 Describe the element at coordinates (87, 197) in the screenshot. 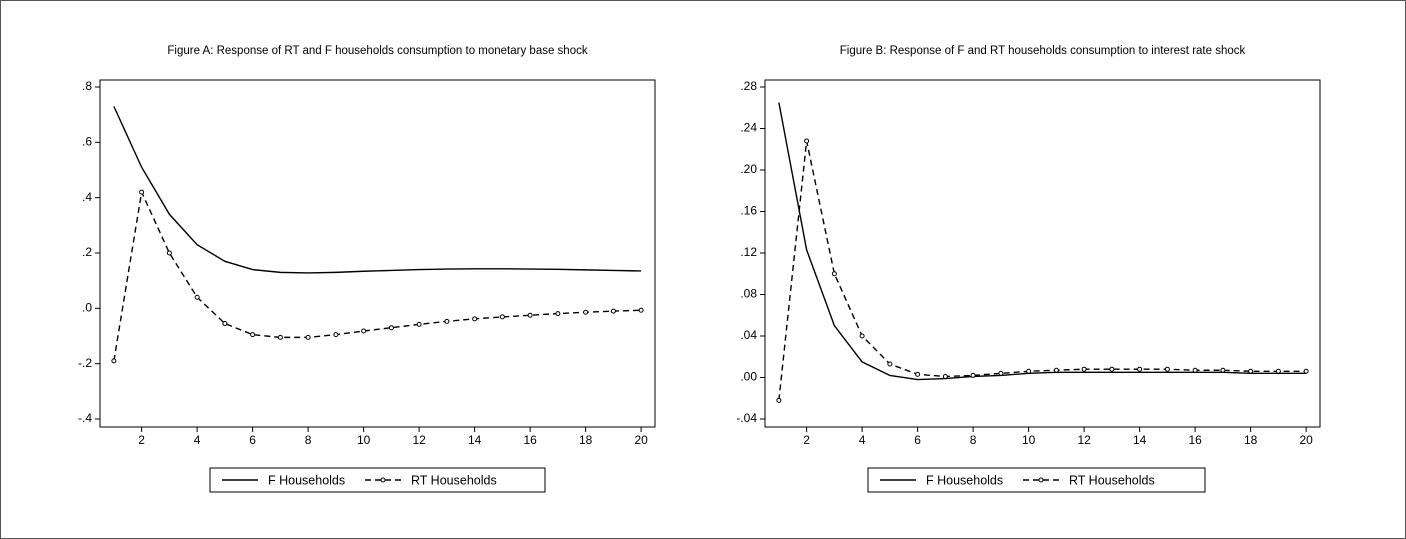

I see `y-tick-label: .4` at that location.